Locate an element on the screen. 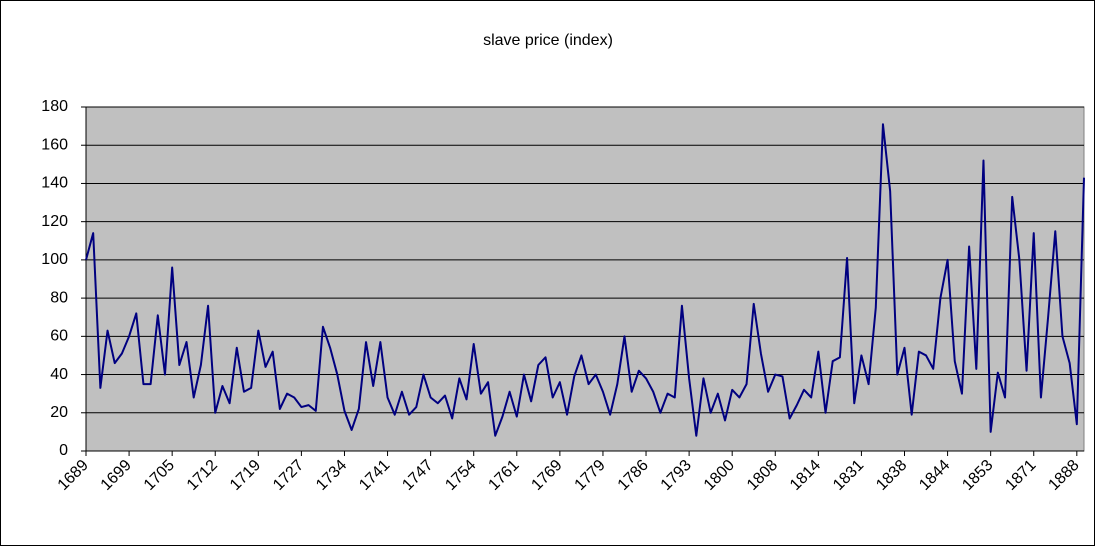 The height and width of the screenshot is (547, 1096). y-tick-label: 160 is located at coordinates (54, 144).